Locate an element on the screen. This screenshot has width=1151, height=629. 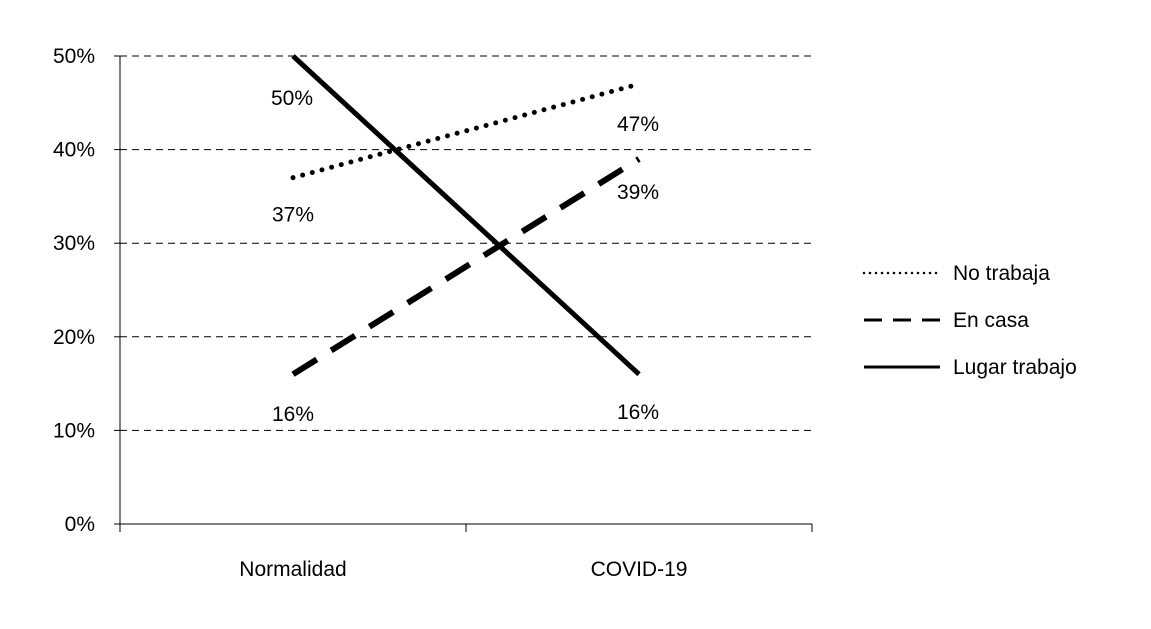
legend: No trabaja En casa Lugar trabajo is located at coordinates (969, 320).